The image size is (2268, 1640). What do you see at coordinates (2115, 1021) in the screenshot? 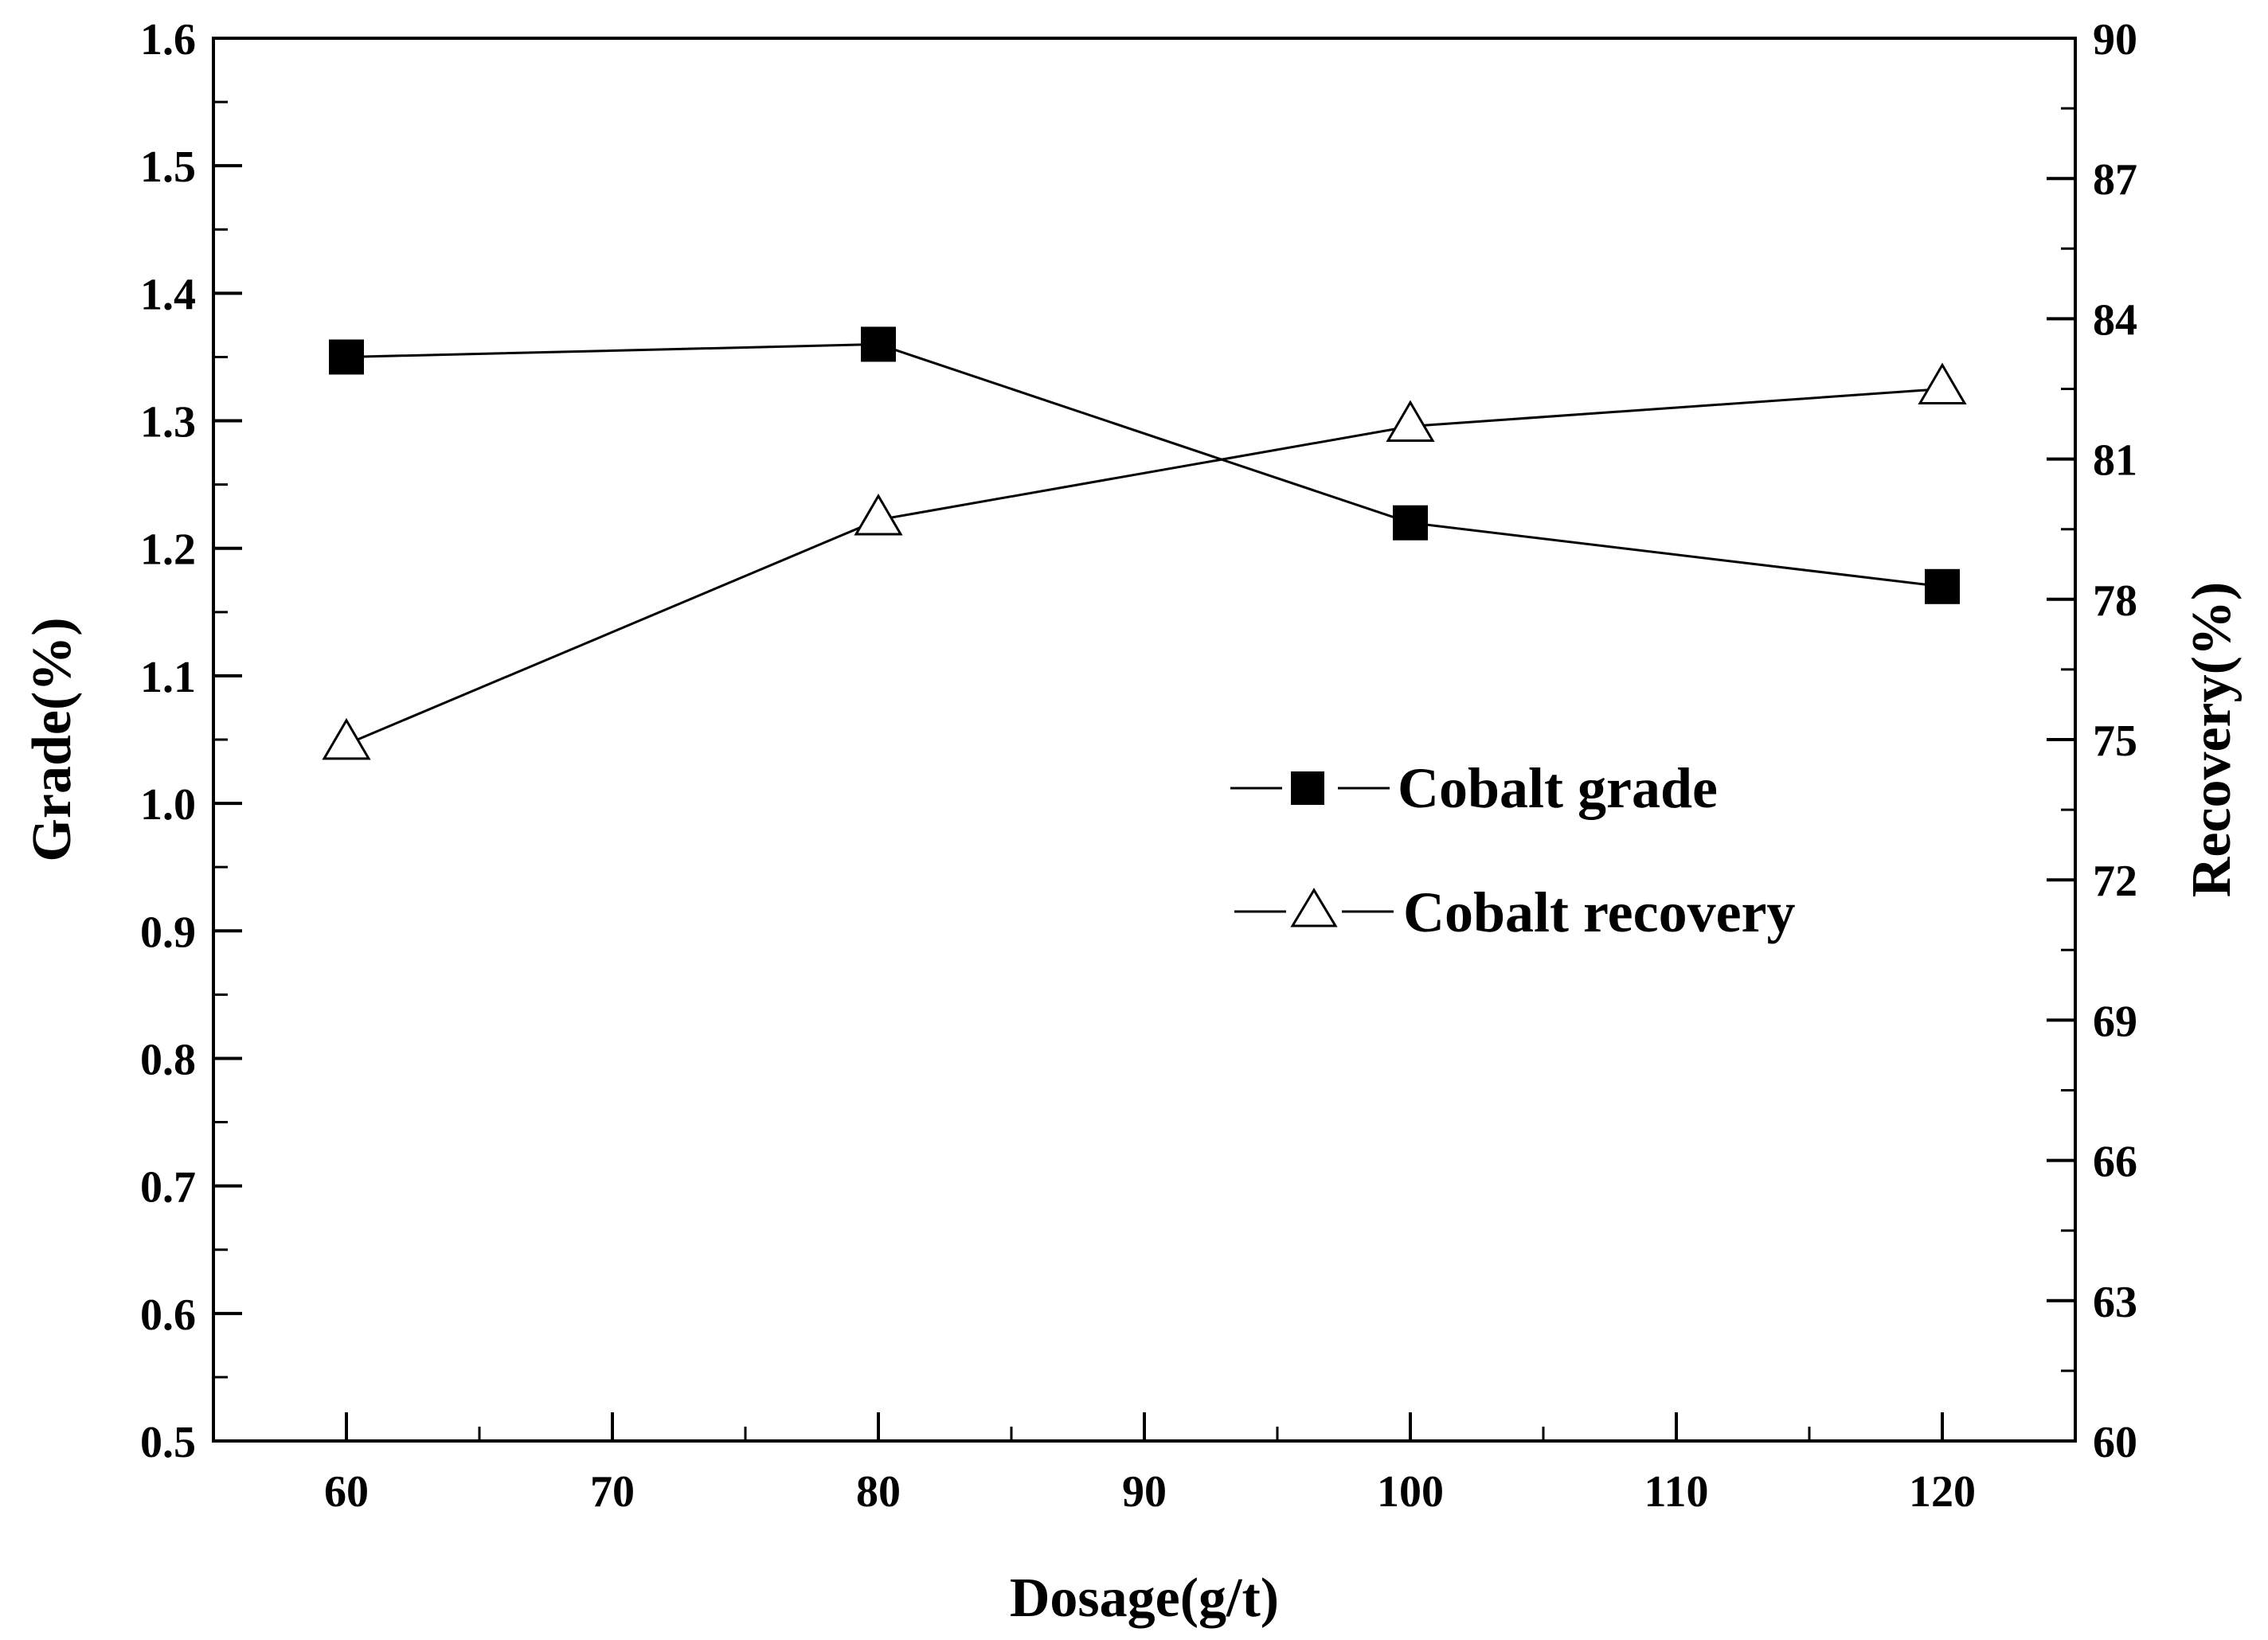
I see `y2-tick-label: 69` at bounding box center [2115, 1021].